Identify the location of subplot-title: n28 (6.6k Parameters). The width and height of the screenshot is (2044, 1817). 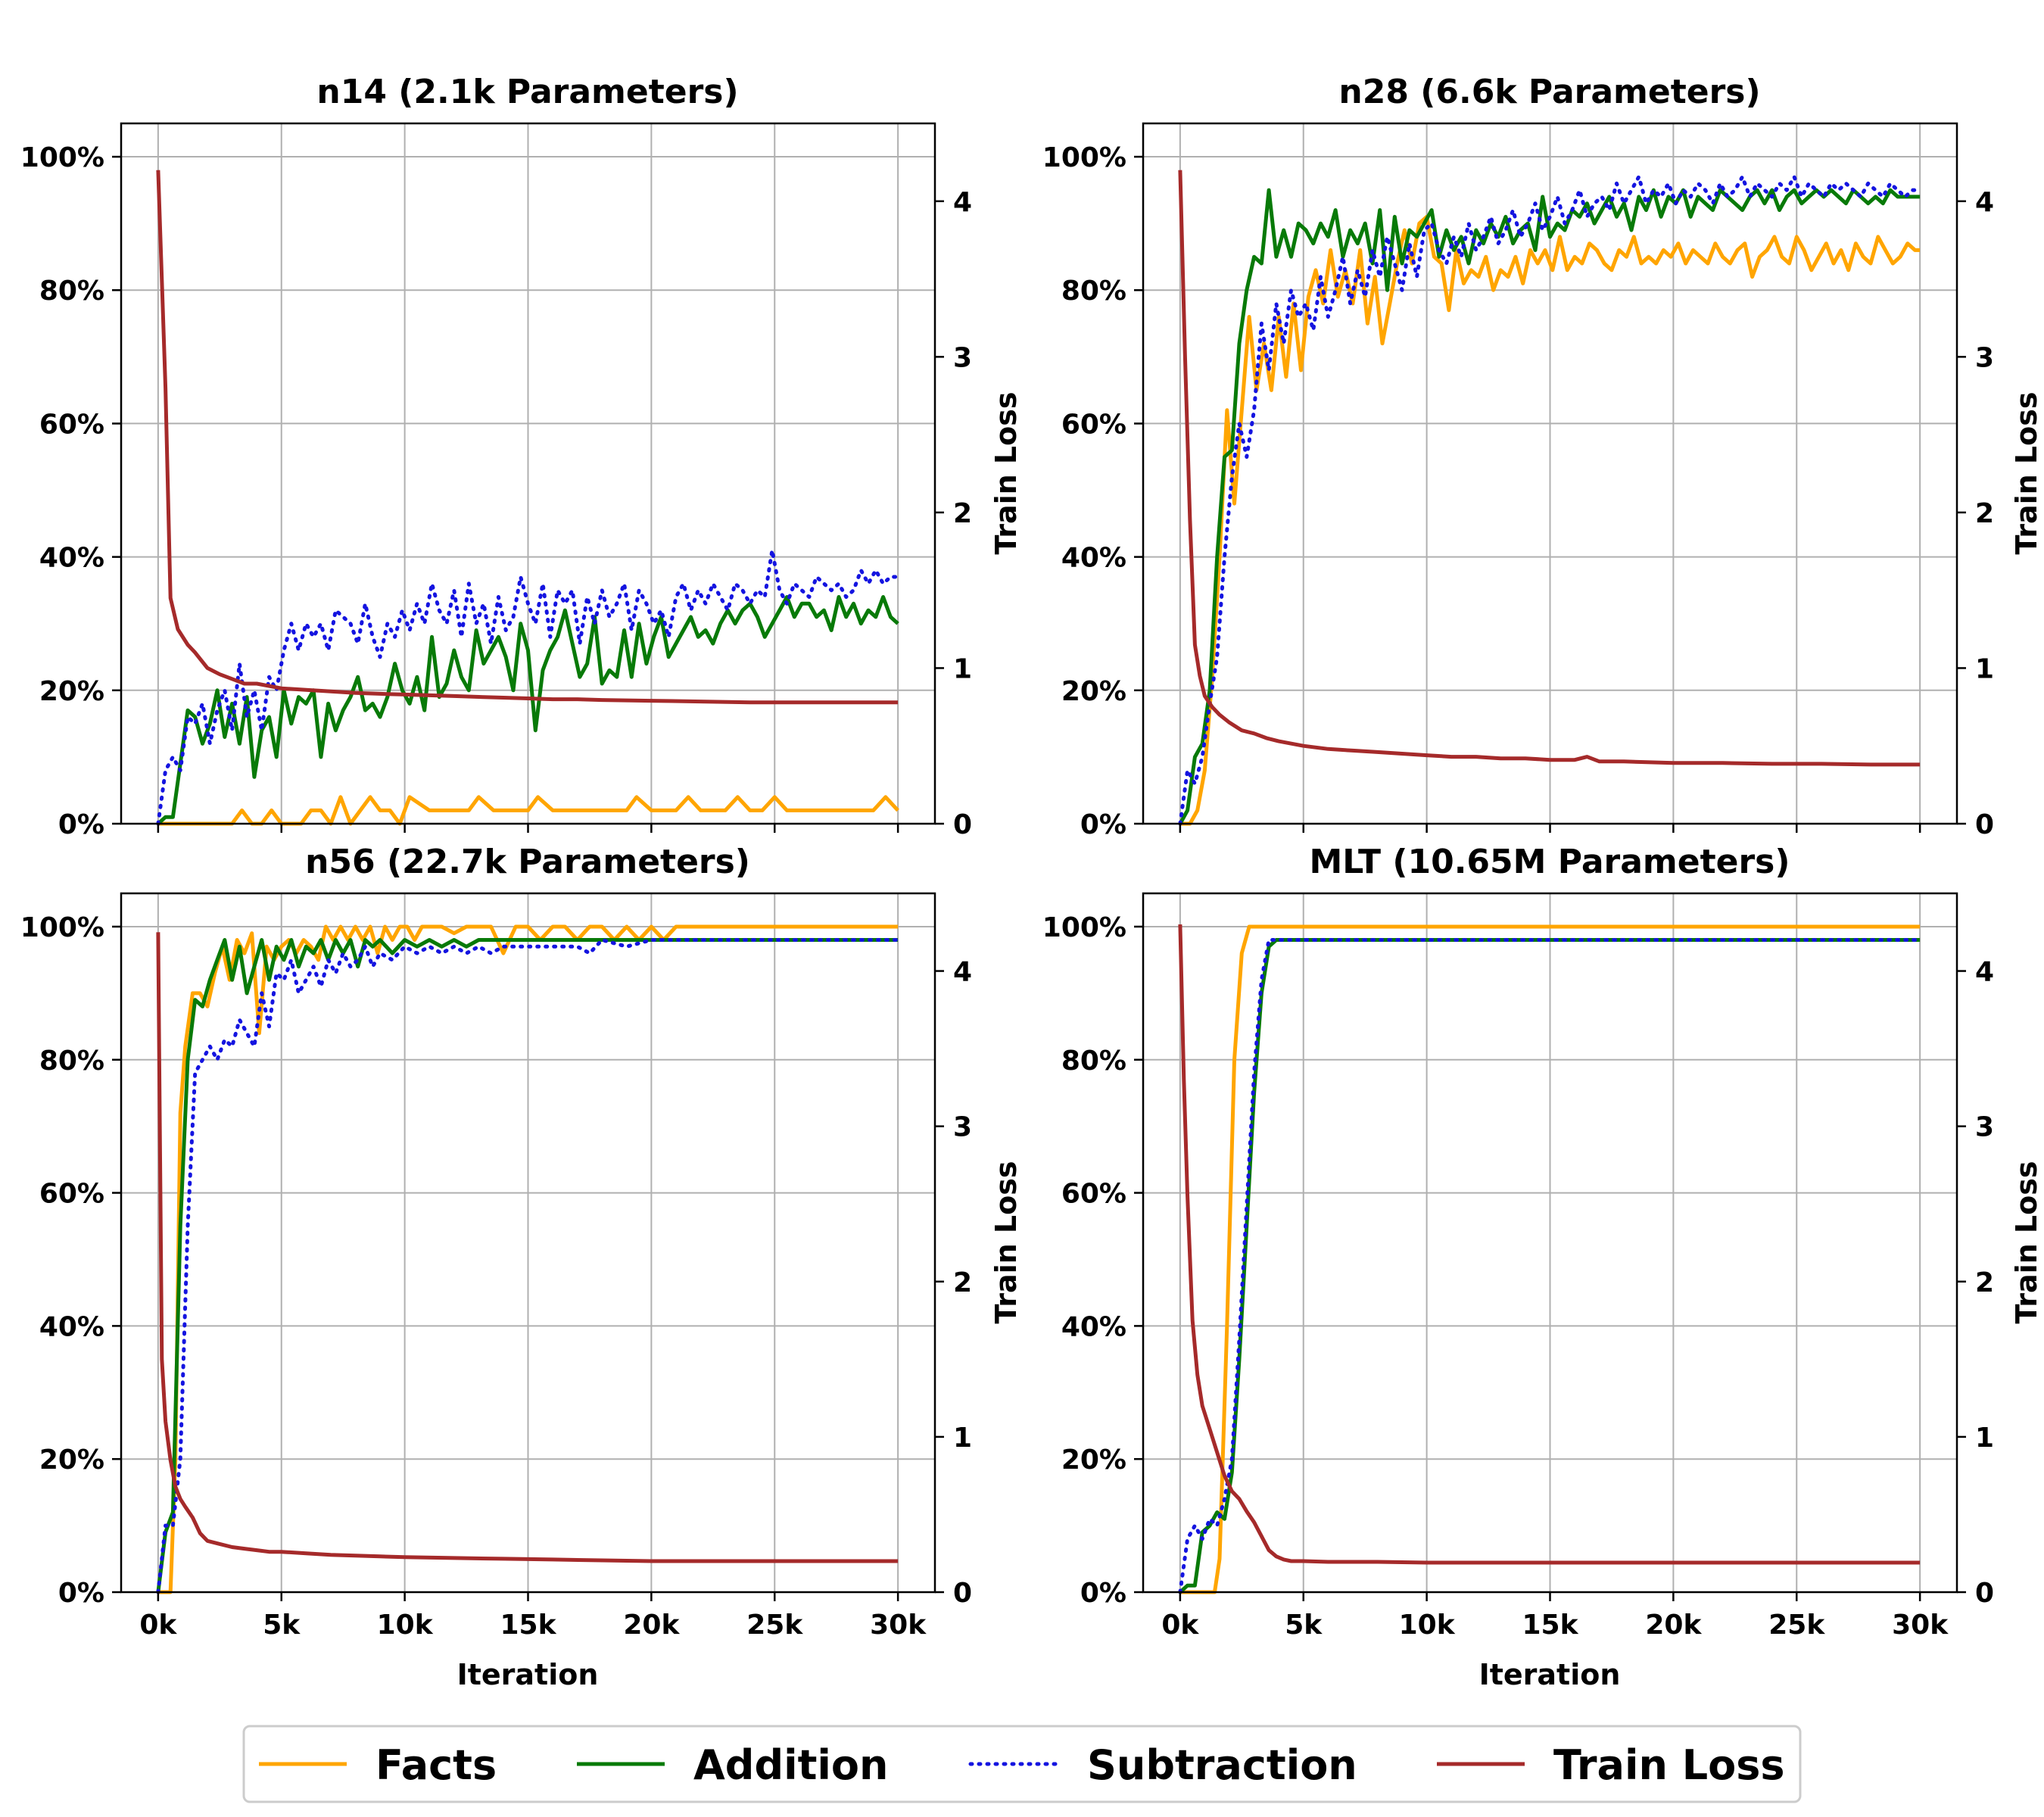
(1549, 92).